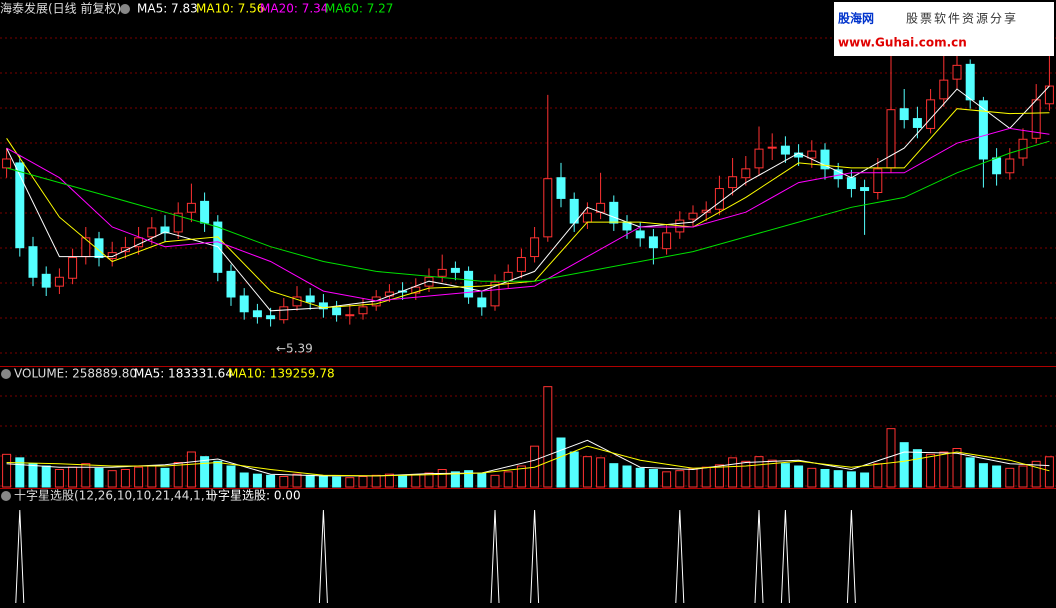 This screenshot has width=1056, height=608. Describe the element at coordinates (183, 374) in the screenshot. I see `legend-entry: MA5: 183331.64` at that location.